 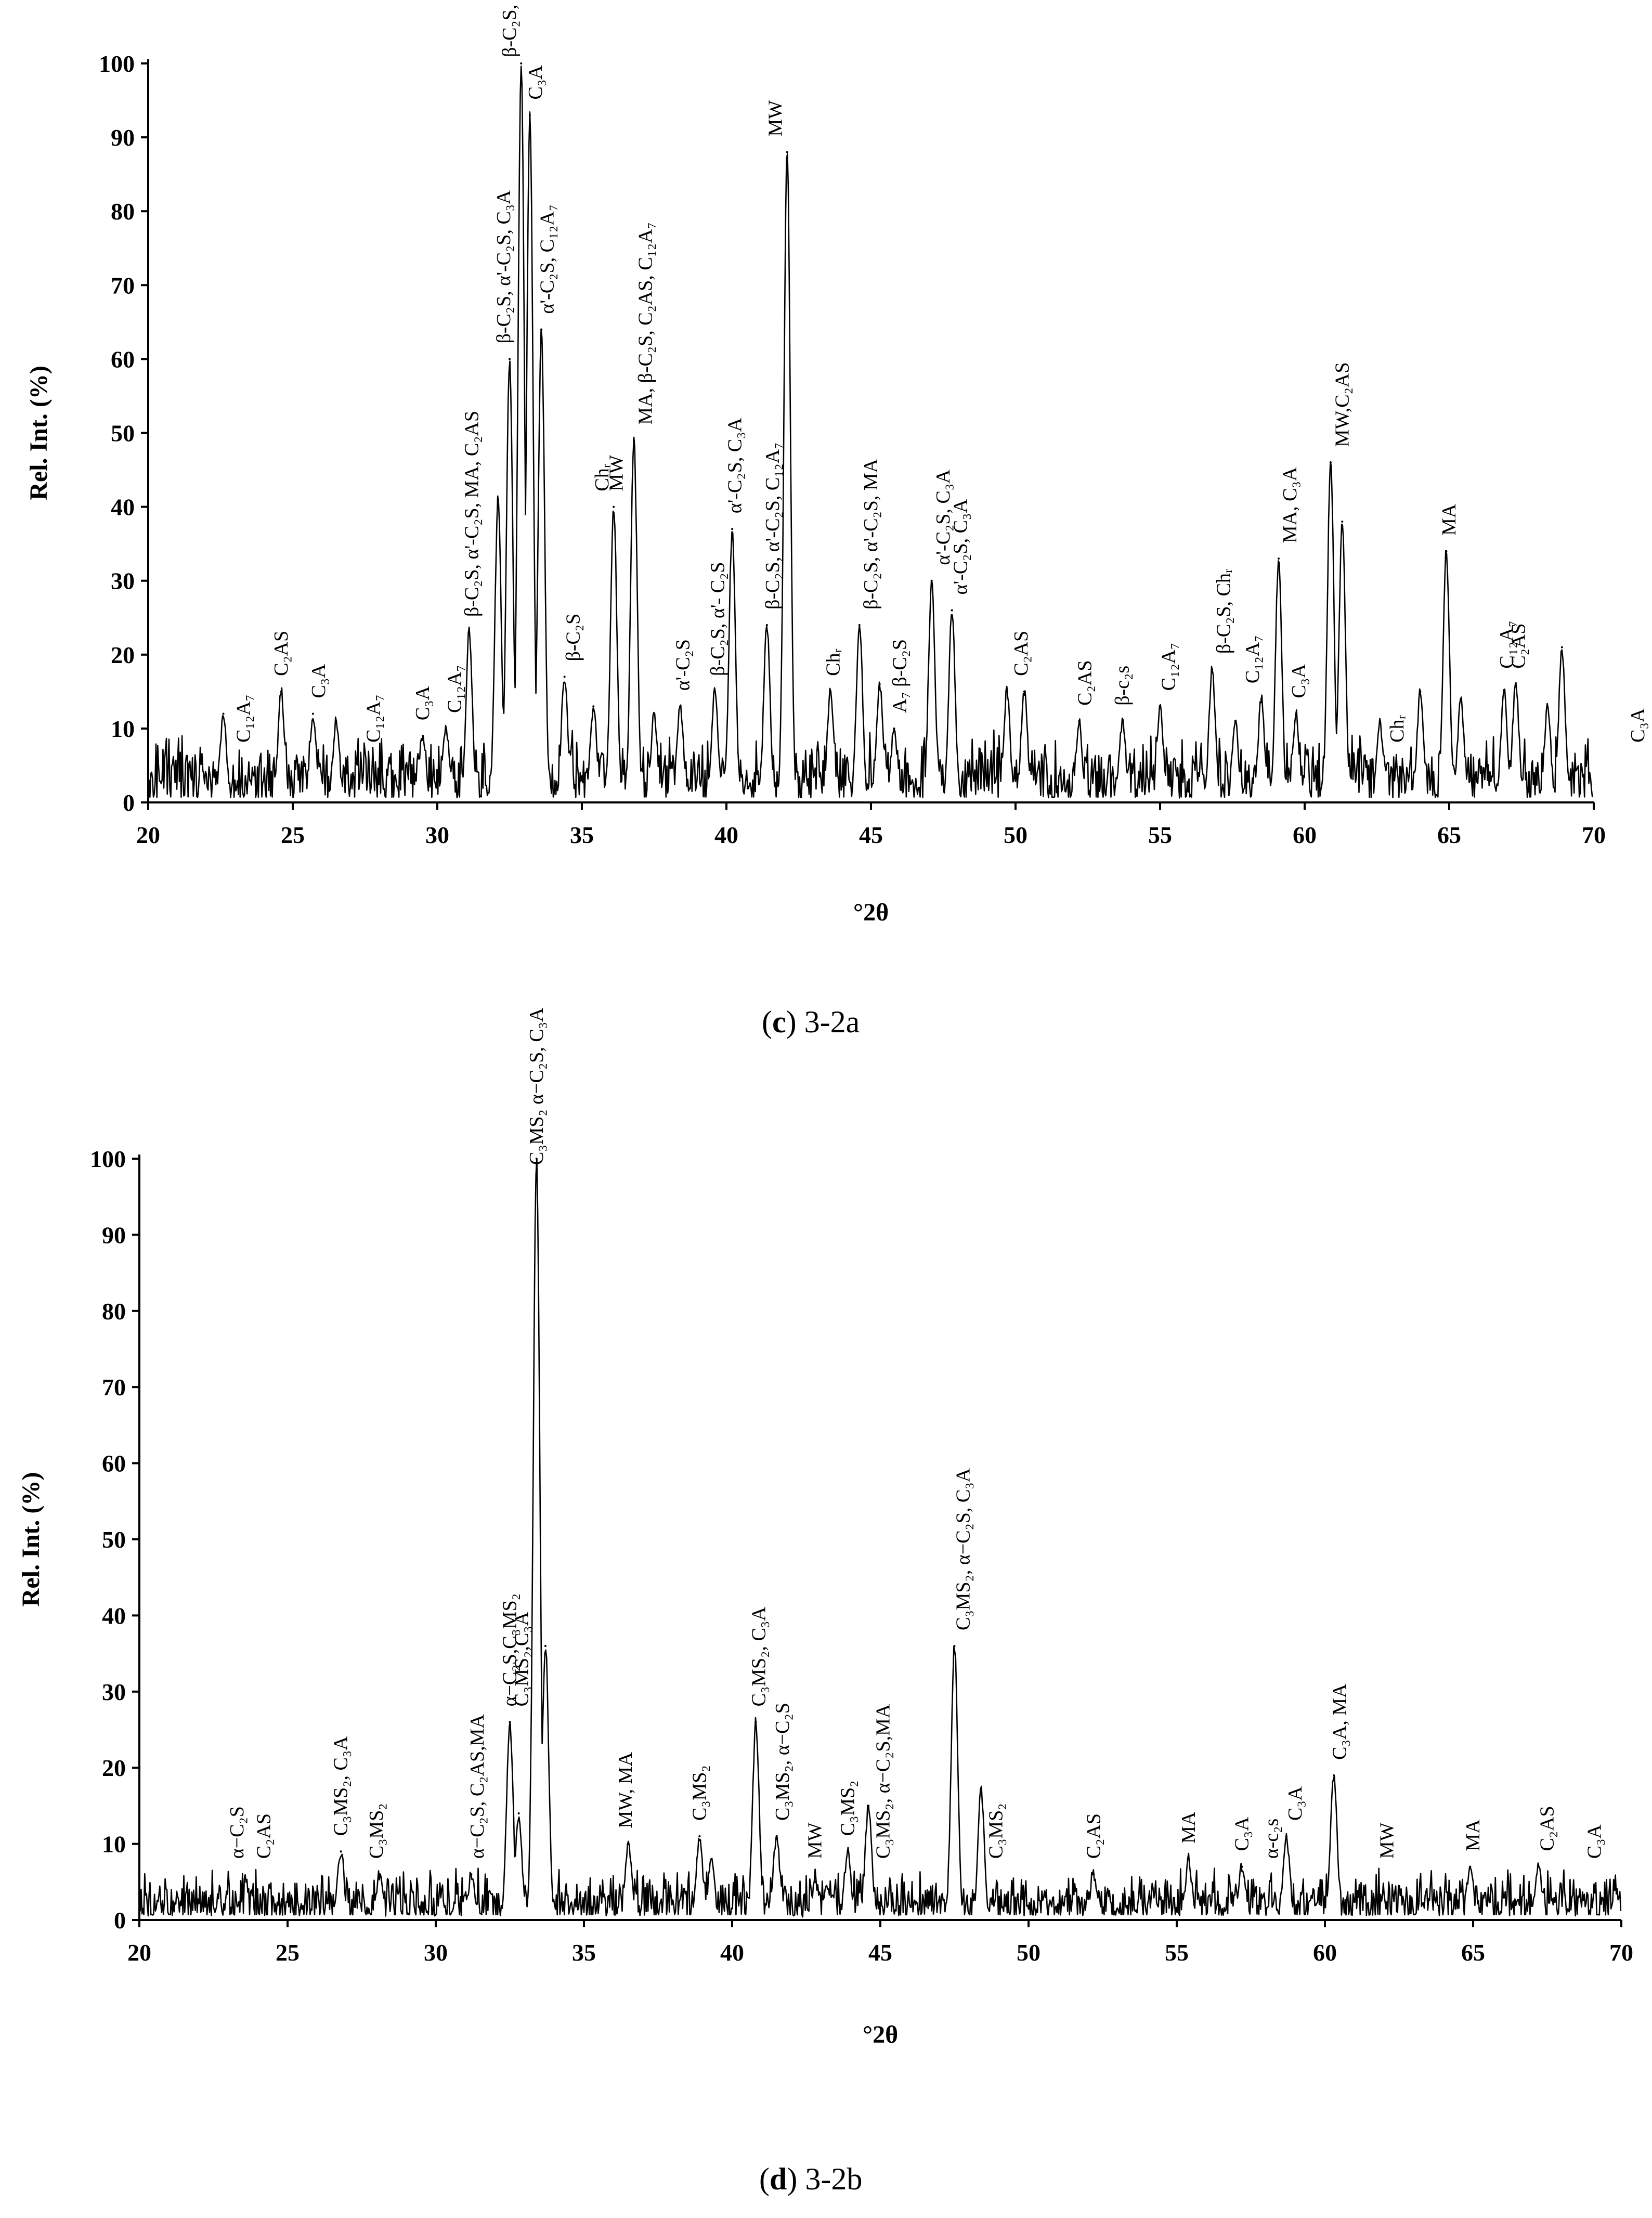 I want to click on x-tick-label: 40, so click(x=732, y=1953).